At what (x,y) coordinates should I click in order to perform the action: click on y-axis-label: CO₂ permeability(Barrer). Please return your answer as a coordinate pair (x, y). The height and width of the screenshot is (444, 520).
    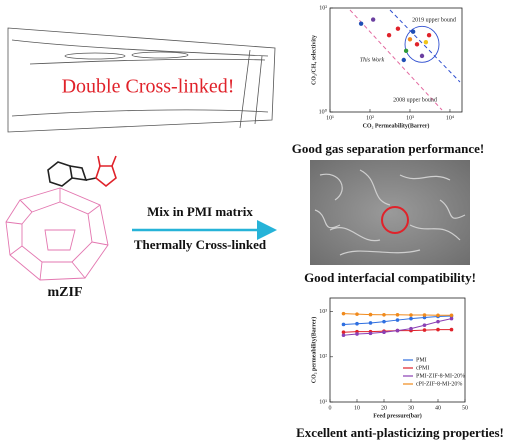
    Looking at the image, I should click on (313, 350).